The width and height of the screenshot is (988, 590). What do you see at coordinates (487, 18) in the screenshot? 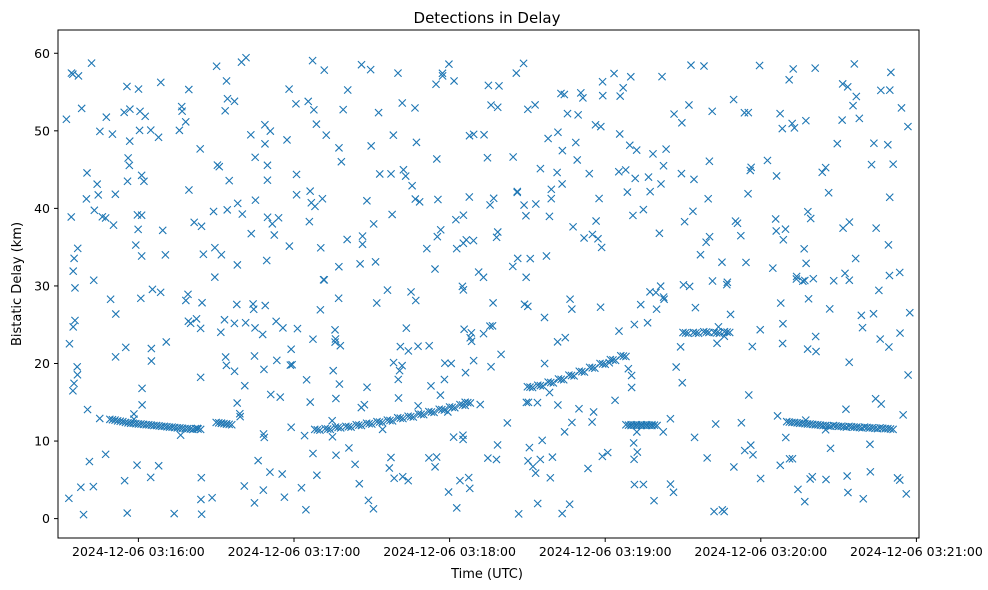
I see `chart-title: Detections in Delay` at bounding box center [487, 18].